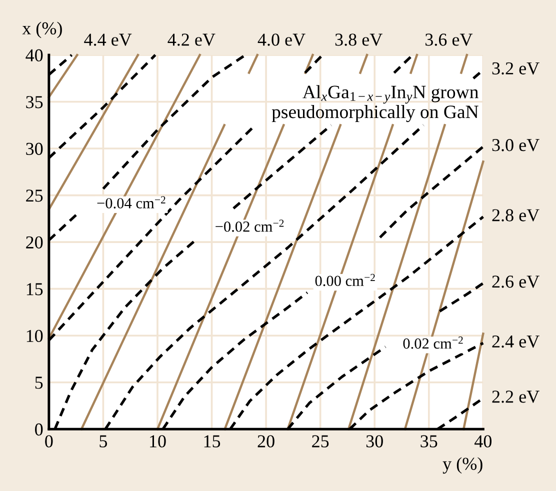  What do you see at coordinates (250, 226) in the screenshot?
I see `annotation: −0.02 cm$^{−2}$` at bounding box center [250, 226].